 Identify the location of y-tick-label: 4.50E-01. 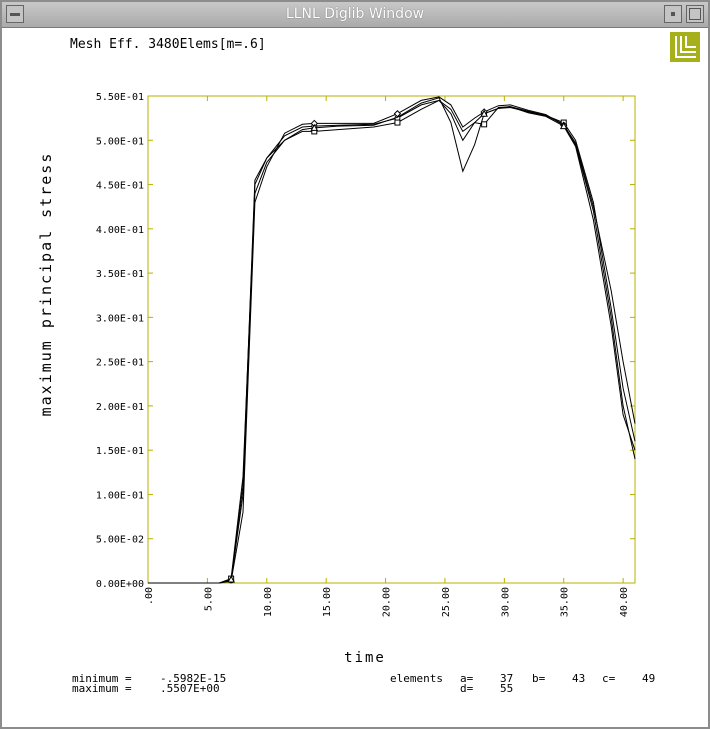
(120, 186).